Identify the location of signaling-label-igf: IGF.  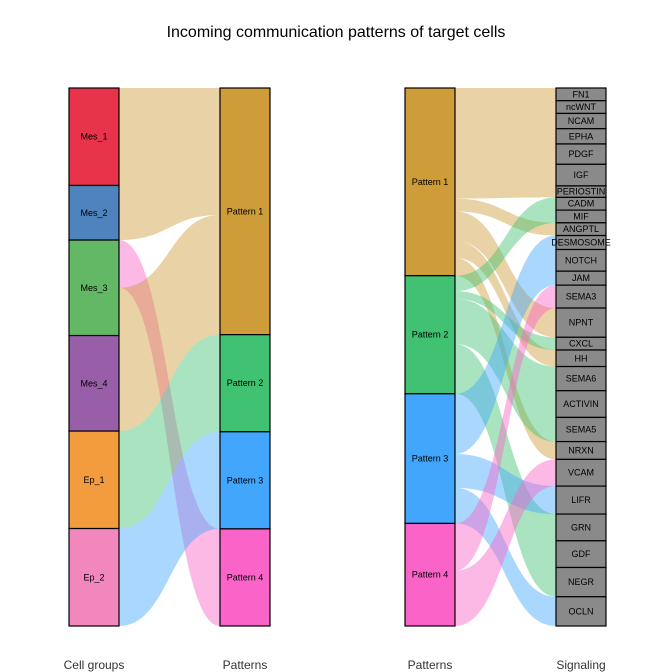
(582, 175).